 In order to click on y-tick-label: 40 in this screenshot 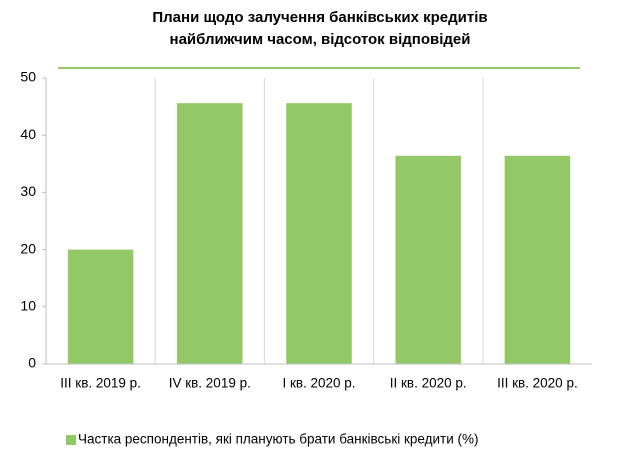, I will do `click(28, 134)`.